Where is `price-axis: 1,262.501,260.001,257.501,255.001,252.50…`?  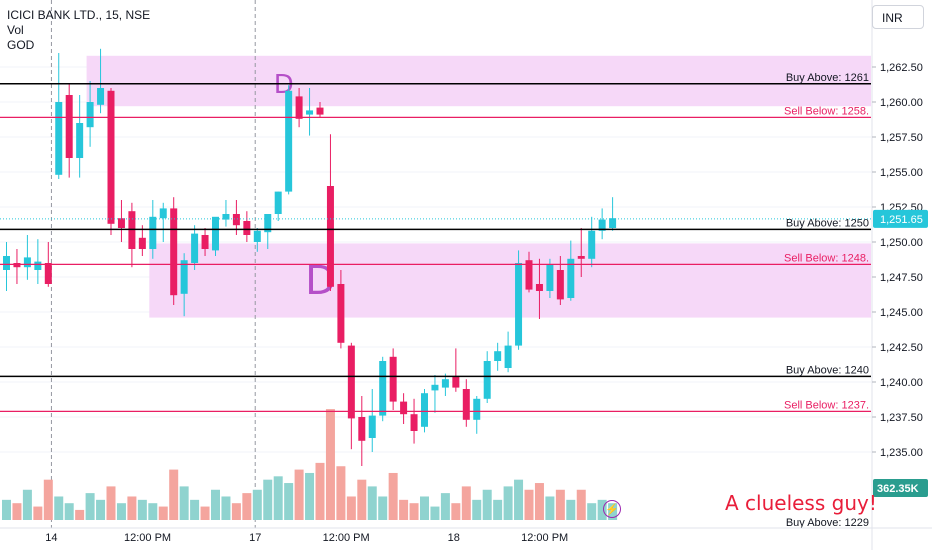 price-axis: 1,262.501,260.001,257.501,255.001,252.50… is located at coordinates (899, 275).